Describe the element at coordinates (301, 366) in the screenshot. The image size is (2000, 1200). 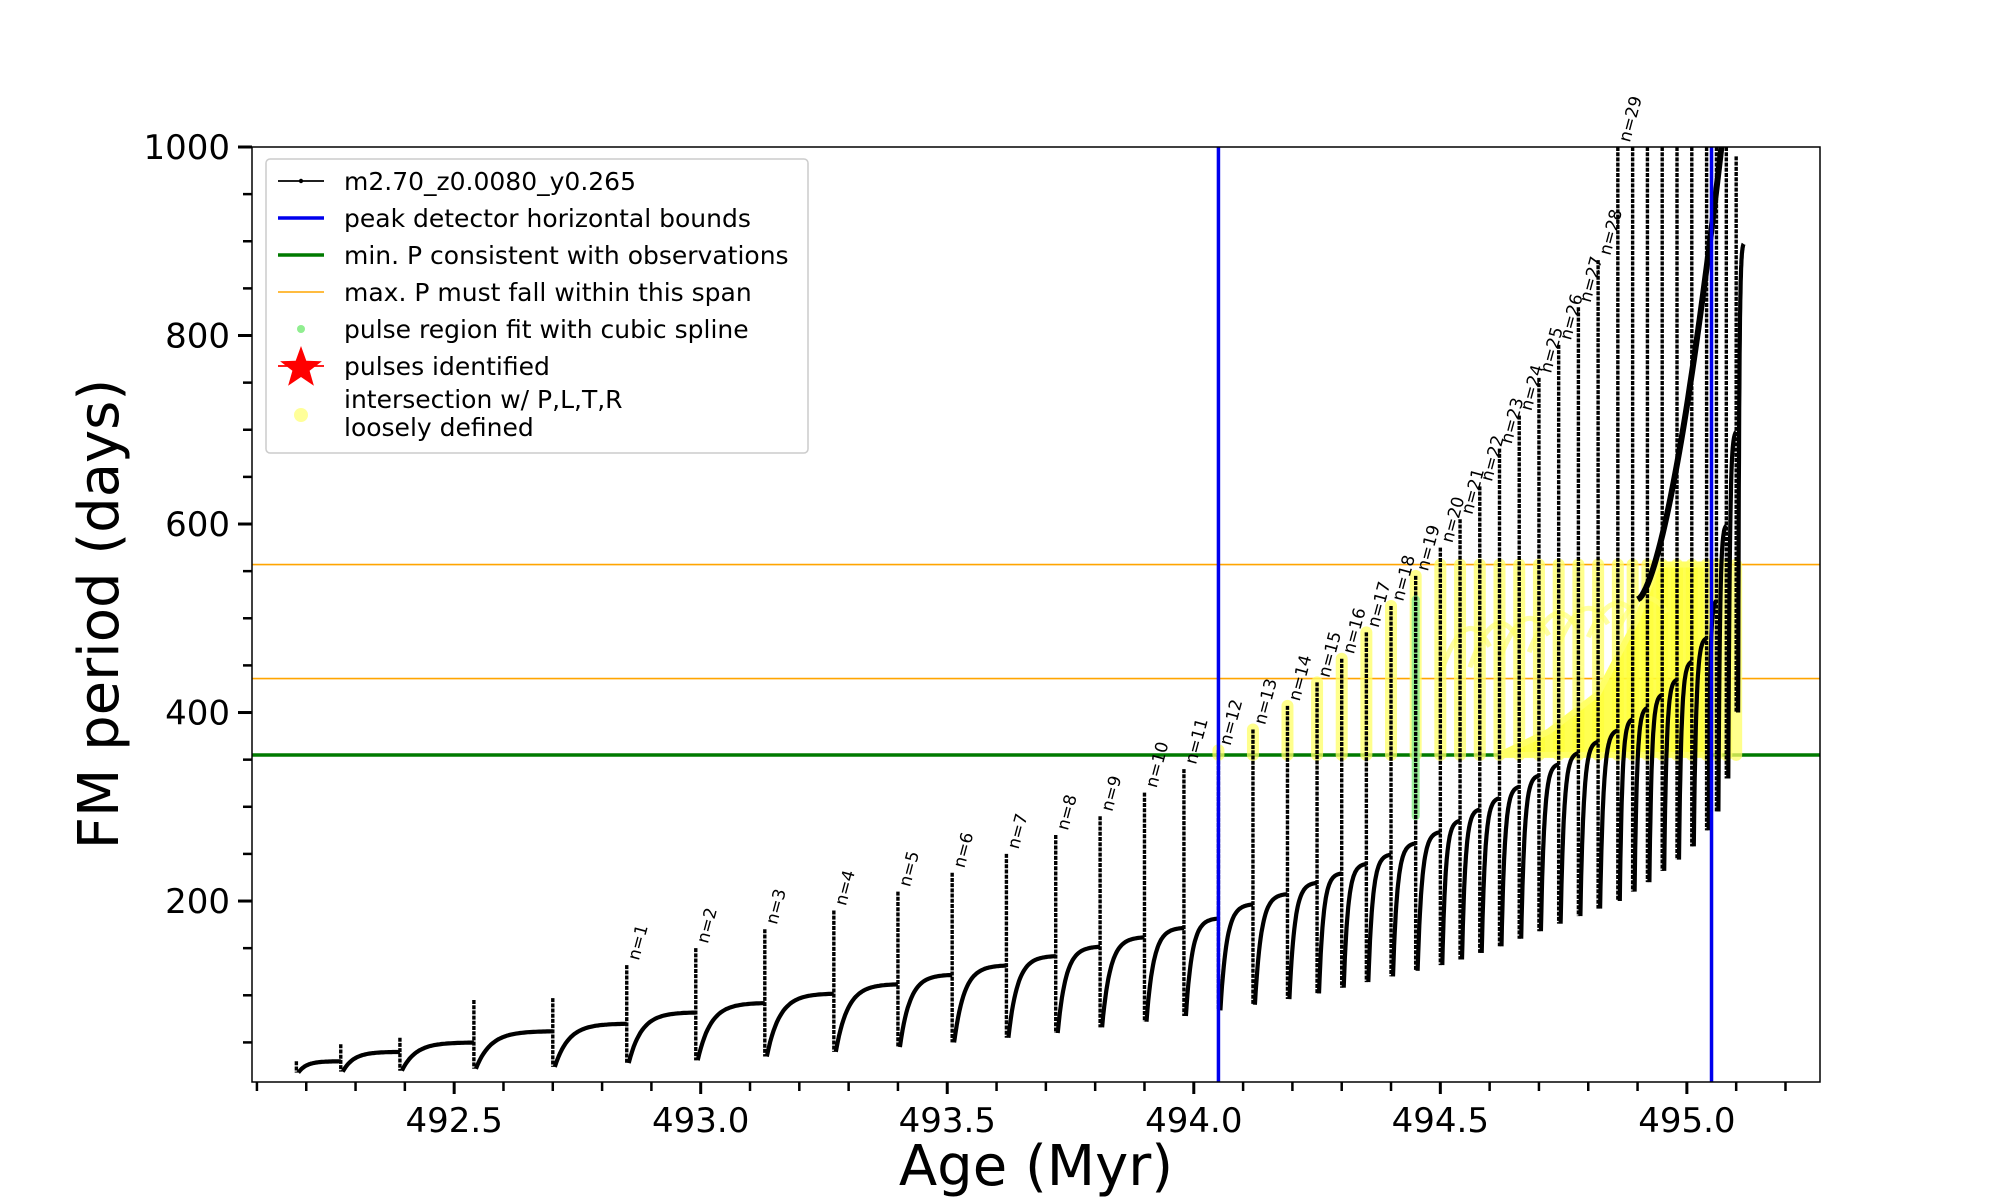
I see `legend-swatch-star` at that location.